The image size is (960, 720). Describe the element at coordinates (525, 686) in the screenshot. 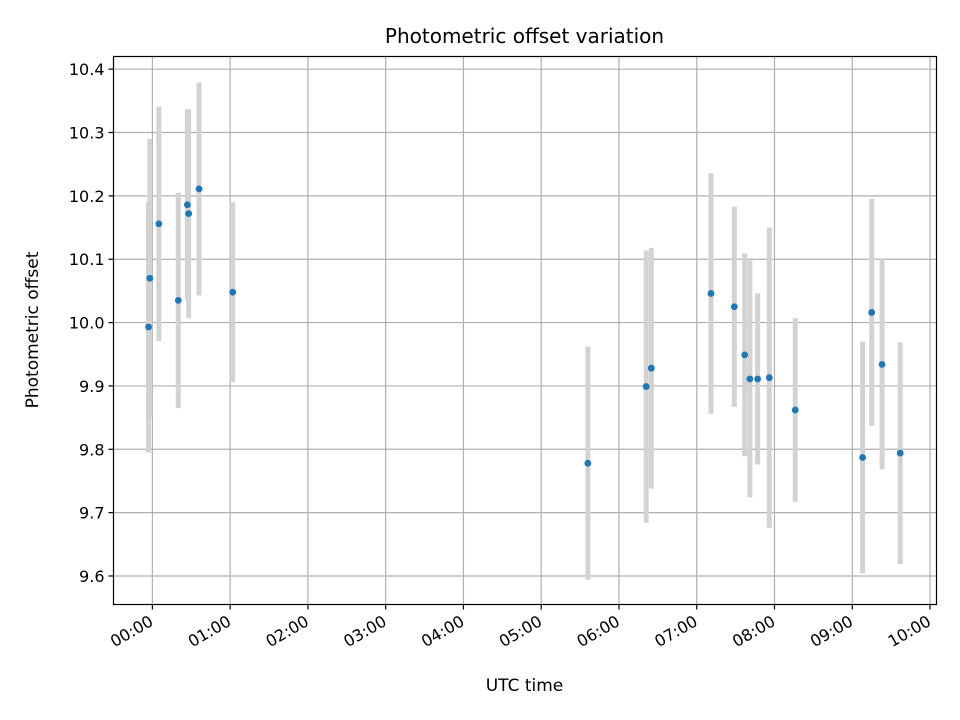

I see `x-axis-label: UTC time` at that location.